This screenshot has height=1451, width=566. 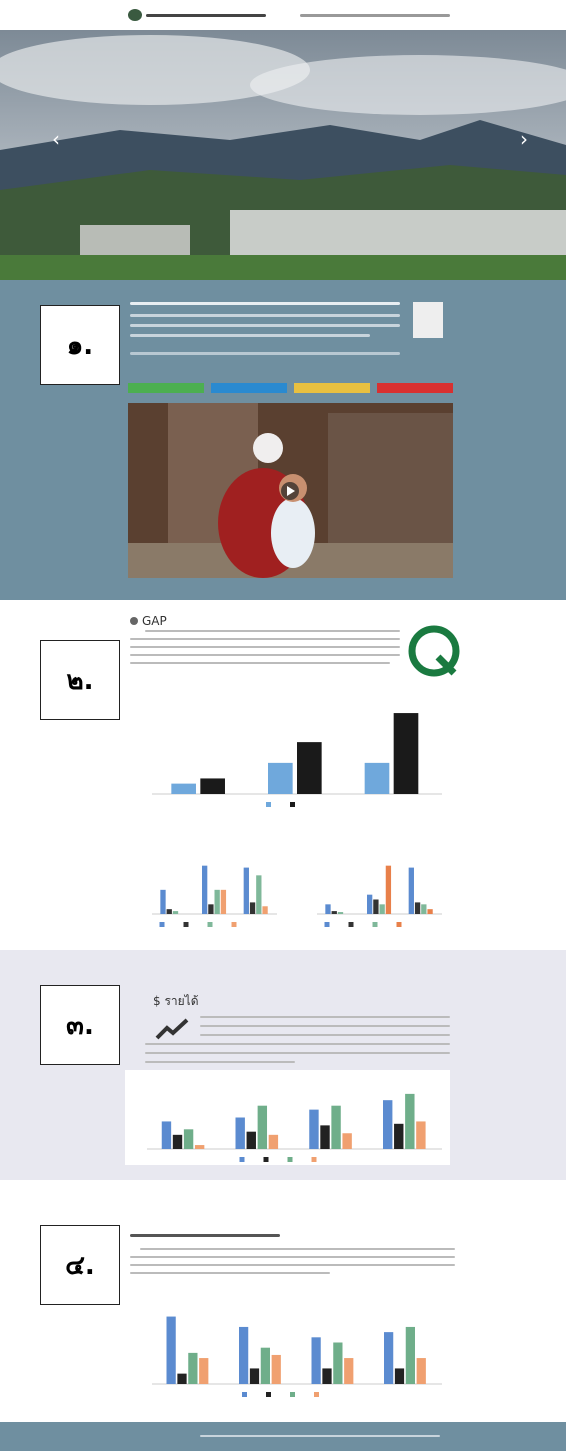 I want to click on next-arrow: ›, so click(x=524, y=139).